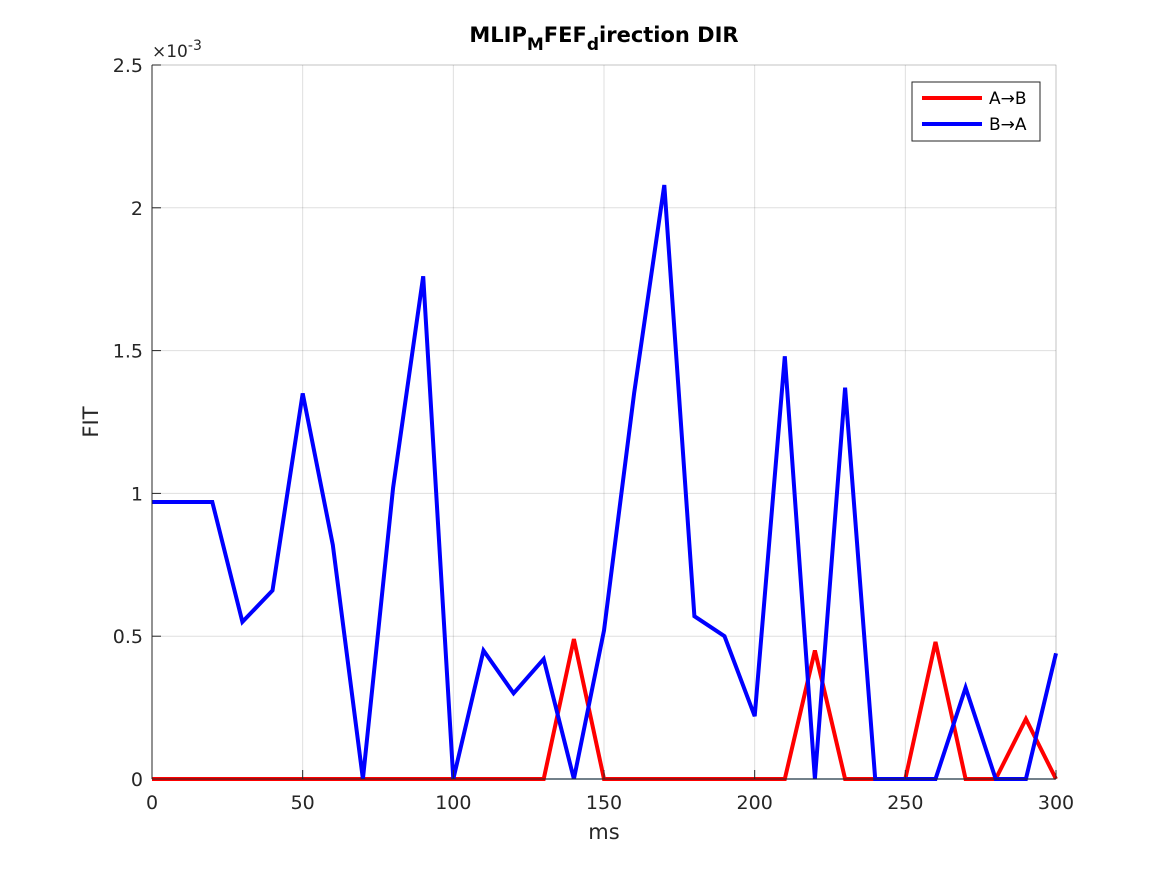 This screenshot has width=1167, height=875. I want to click on title-part-mid: FEF, so click(565, 35).